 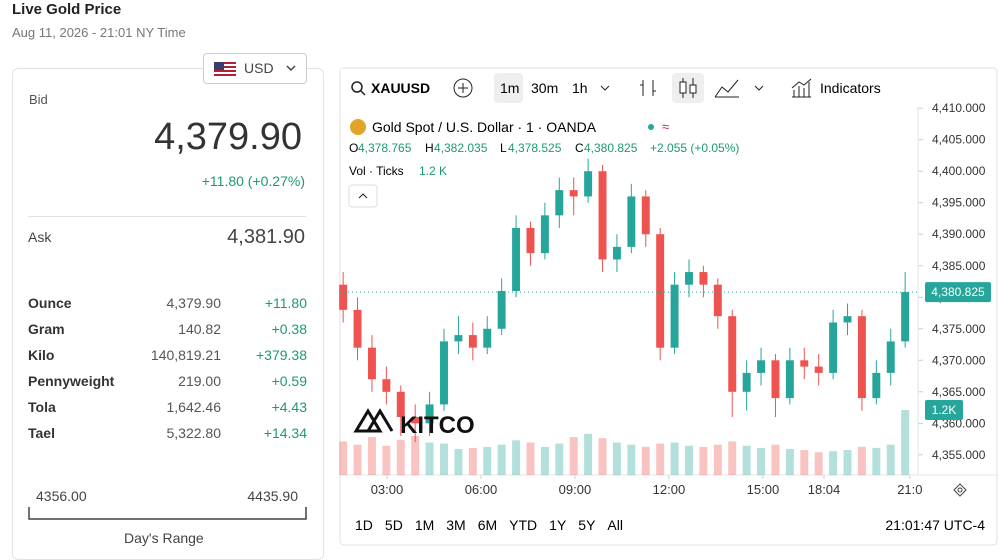 I want to click on range-high: 4435.90, so click(x=272, y=496).